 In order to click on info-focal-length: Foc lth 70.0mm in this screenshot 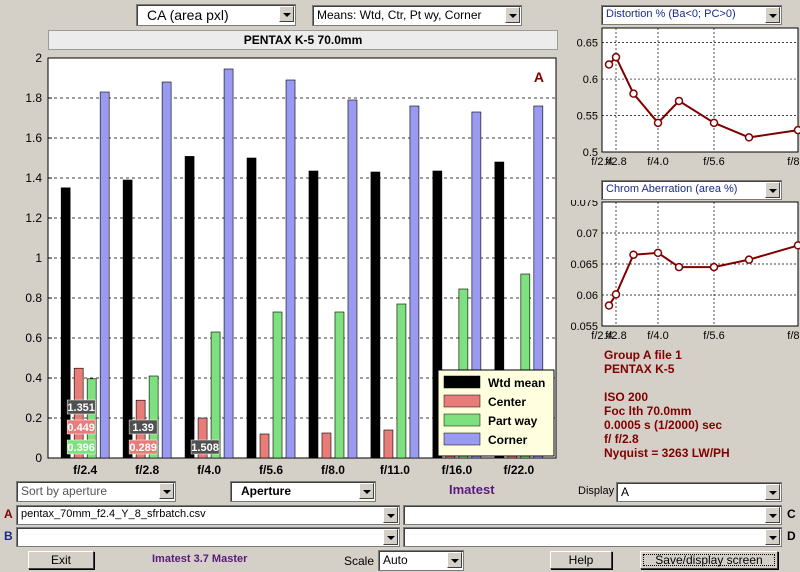, I will do `click(648, 411)`.